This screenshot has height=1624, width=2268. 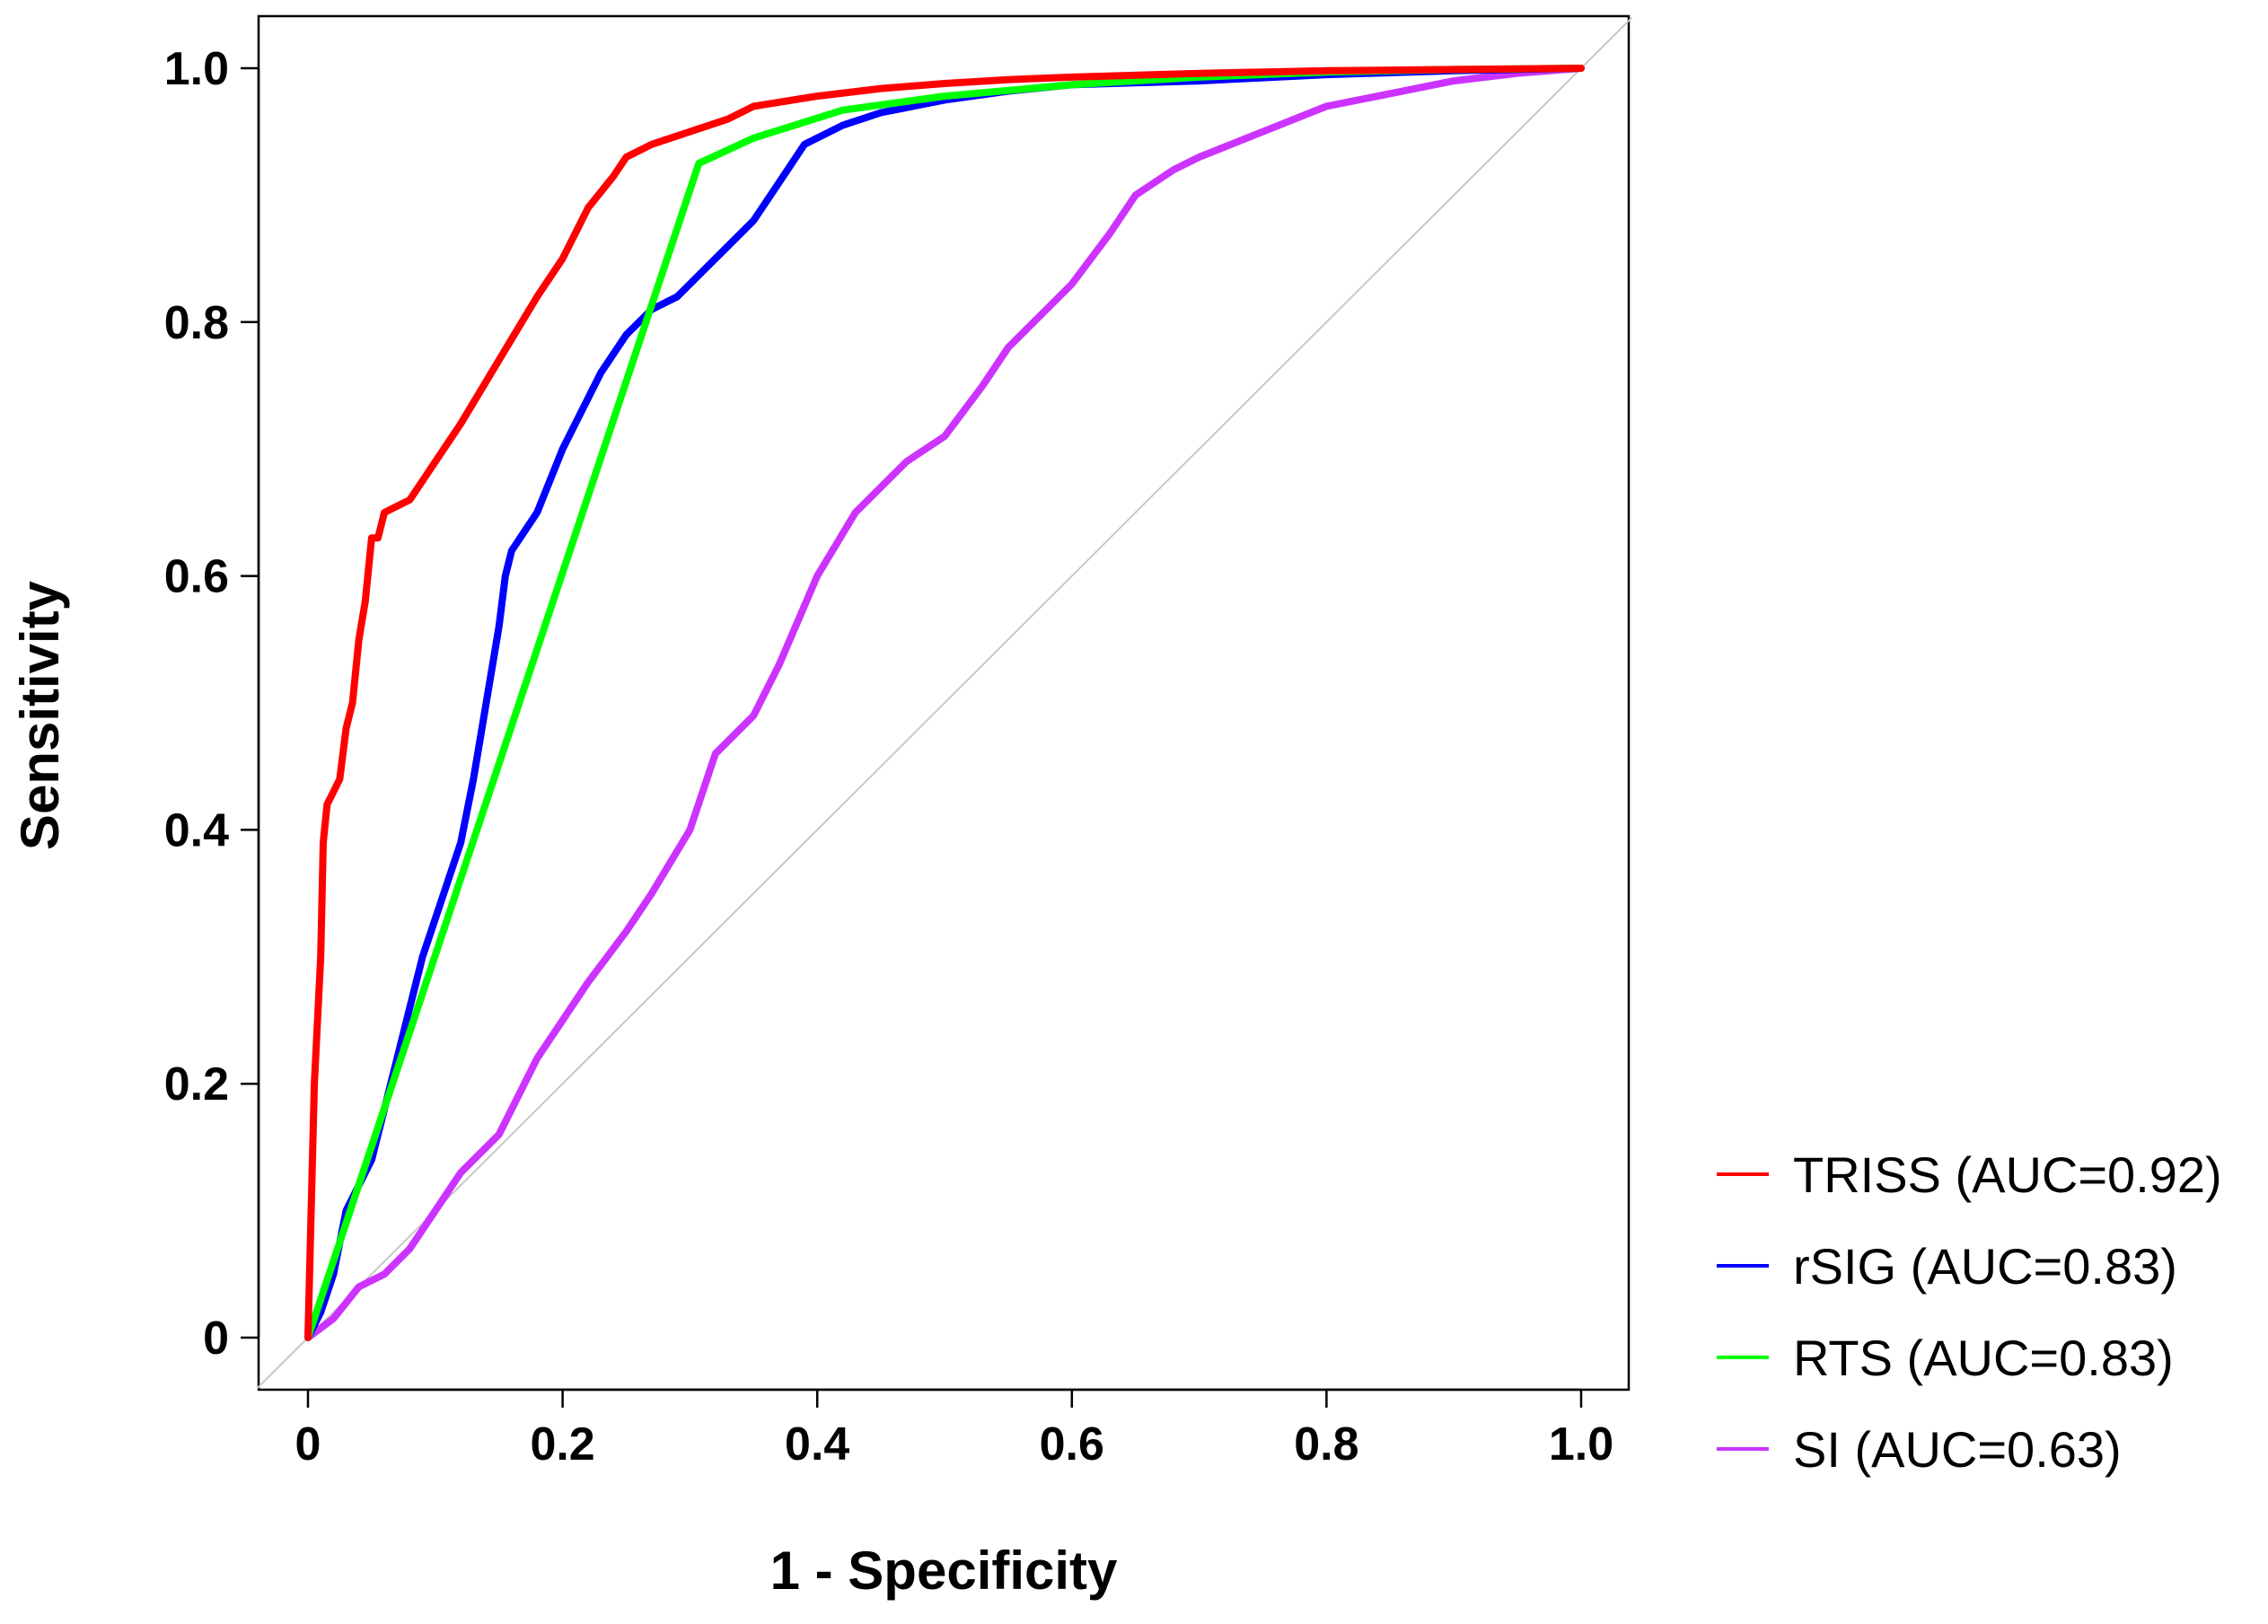 I want to click on legend-label-si: SI (AUC=0.63), so click(x=1957, y=1449).